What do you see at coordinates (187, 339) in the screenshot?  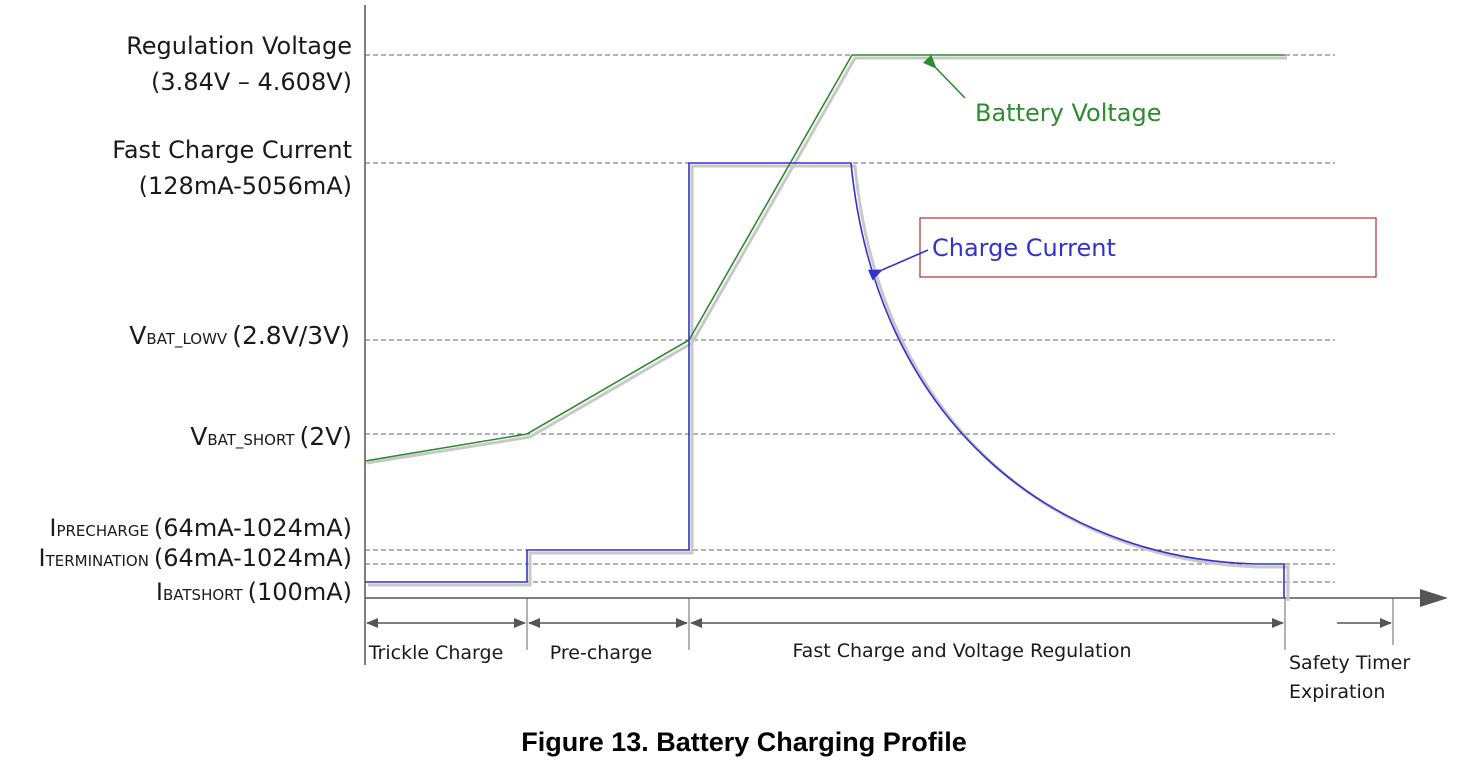 I see `vbat-lowv-sub: BAT_LOWV` at bounding box center [187, 339].